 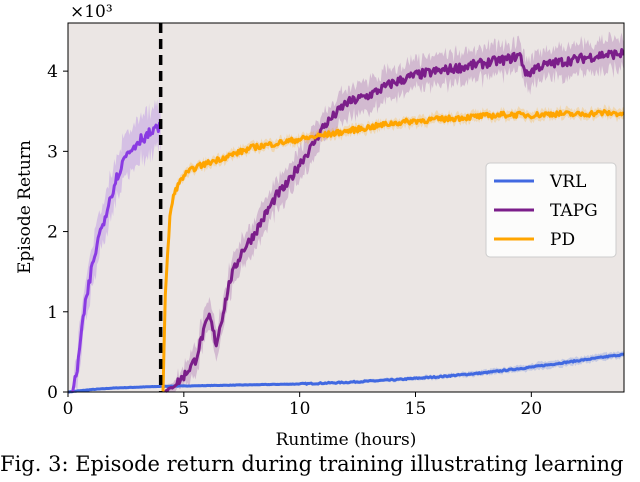 I want to click on series-line-vrl, so click(x=346, y=373).